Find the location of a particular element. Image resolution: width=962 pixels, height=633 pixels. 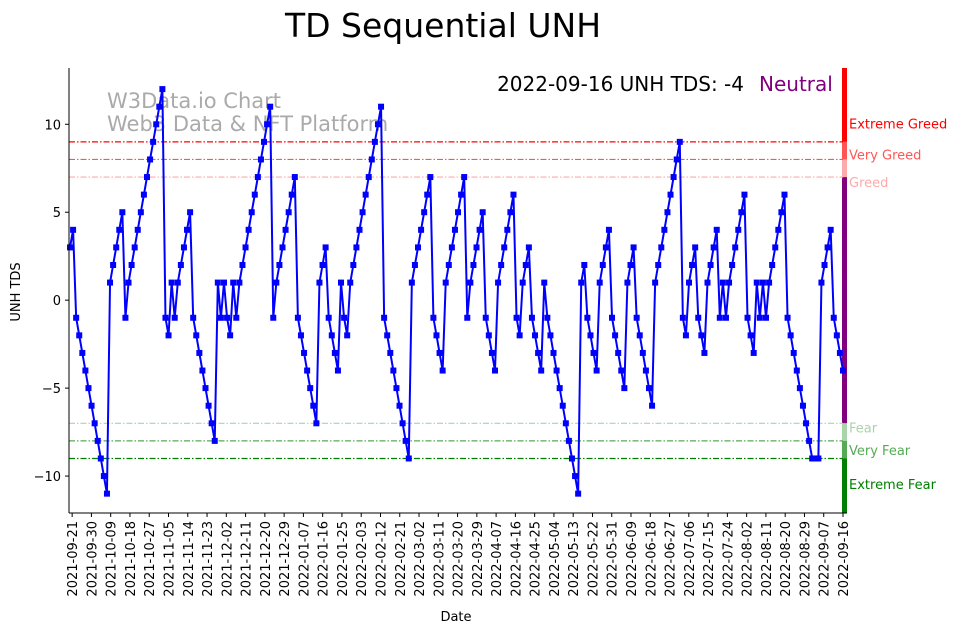

band-very-fear is located at coordinates (844, 449).